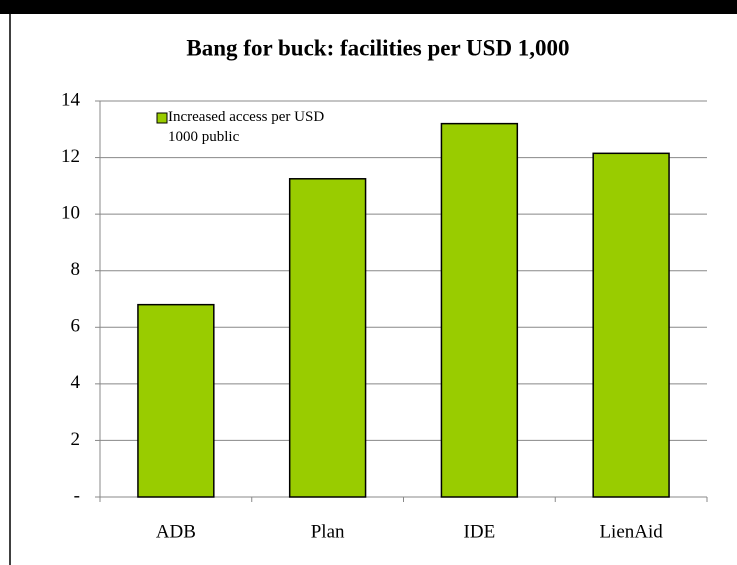 The height and width of the screenshot is (565, 737). What do you see at coordinates (328, 531) in the screenshot?
I see `x-tick-label: Plan` at bounding box center [328, 531].